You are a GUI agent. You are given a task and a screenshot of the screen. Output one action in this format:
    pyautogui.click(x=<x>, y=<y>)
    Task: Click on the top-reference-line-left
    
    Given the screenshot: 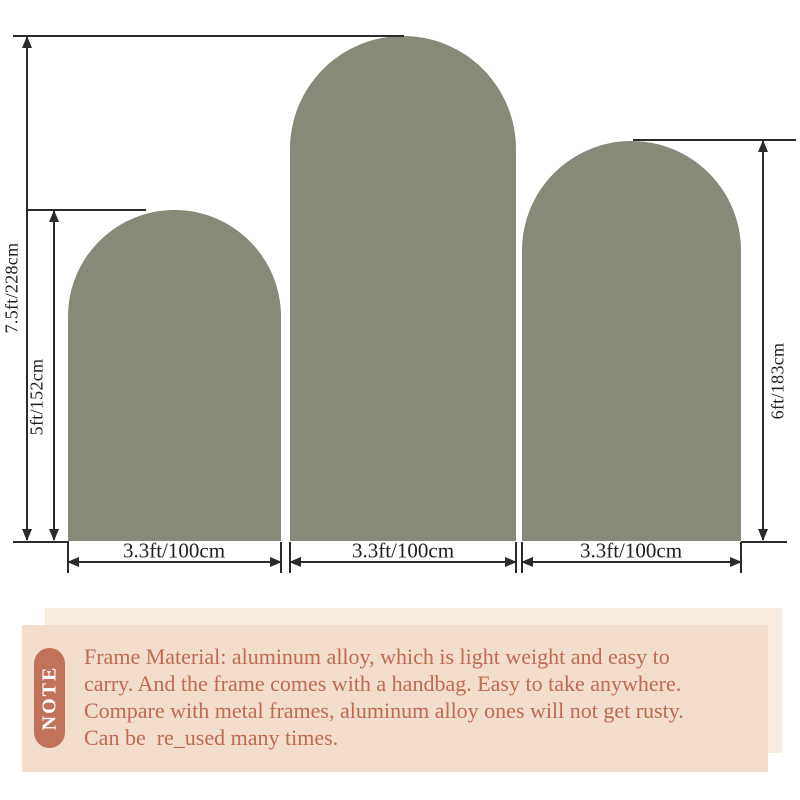 What is the action you would take?
    pyautogui.click(x=86, y=210)
    